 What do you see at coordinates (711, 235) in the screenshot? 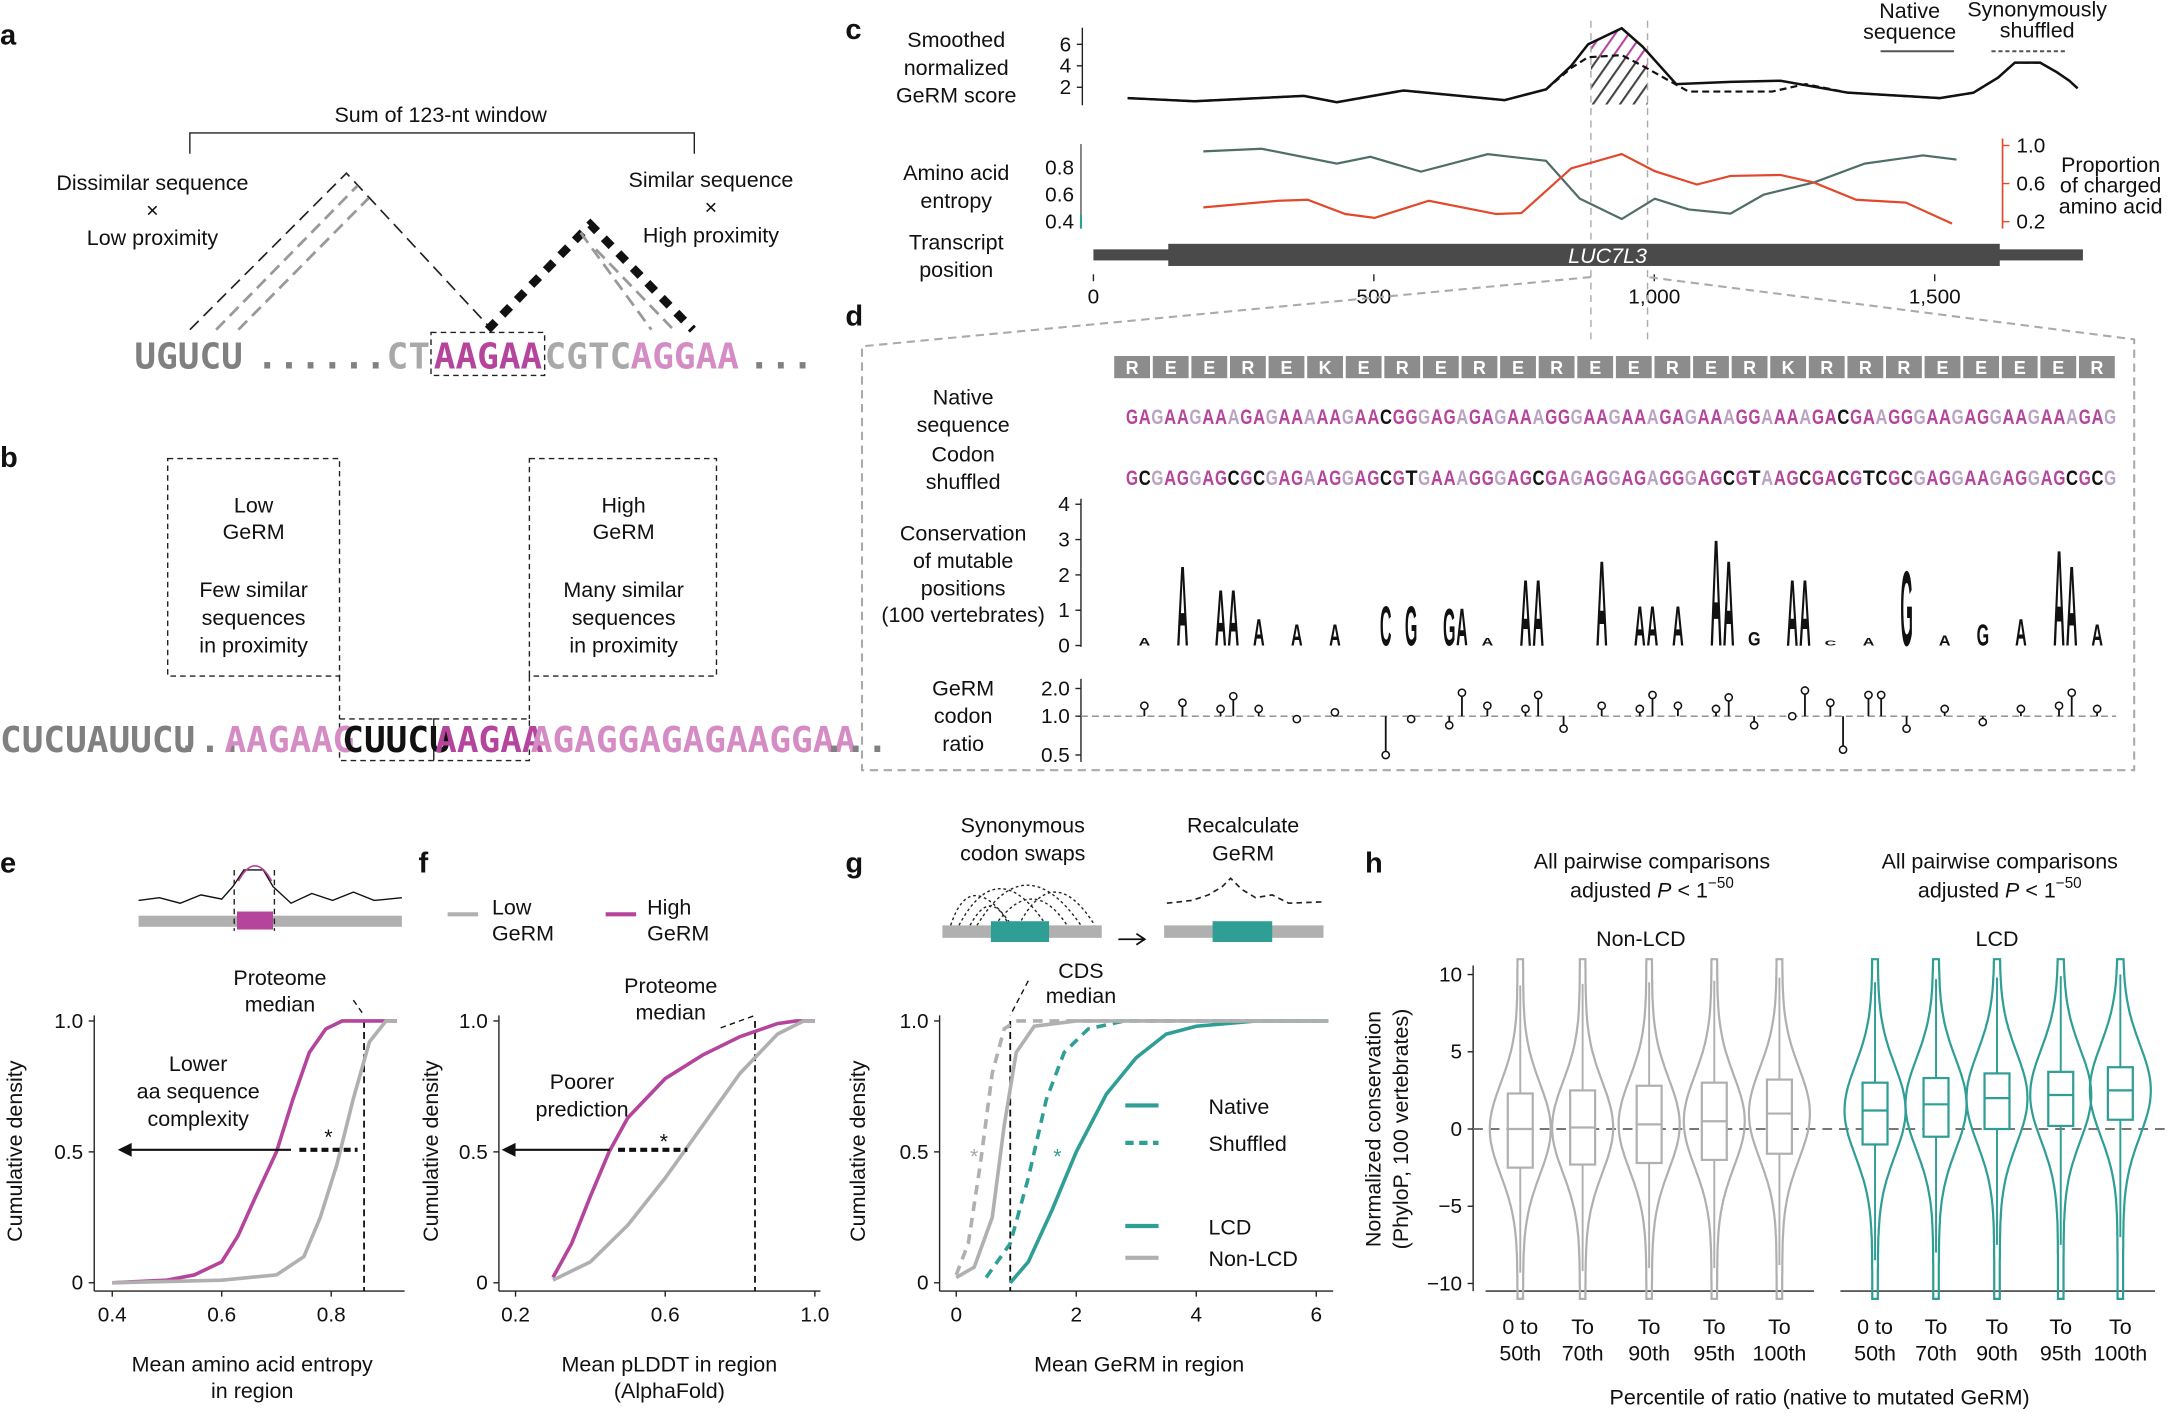
I see `high-proximity-label: High proximity` at bounding box center [711, 235].